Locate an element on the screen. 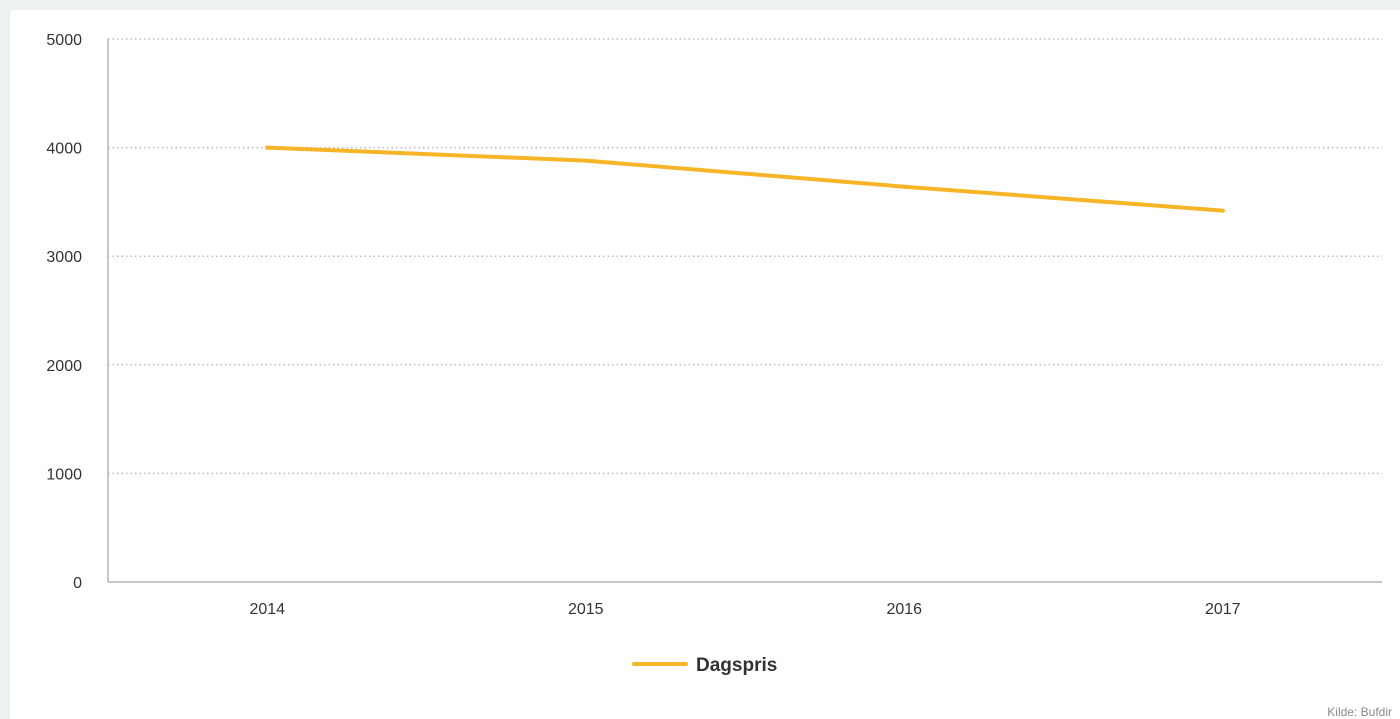 This screenshot has width=1400, height=719. y-tick-label: 3000 is located at coordinates (64, 257).